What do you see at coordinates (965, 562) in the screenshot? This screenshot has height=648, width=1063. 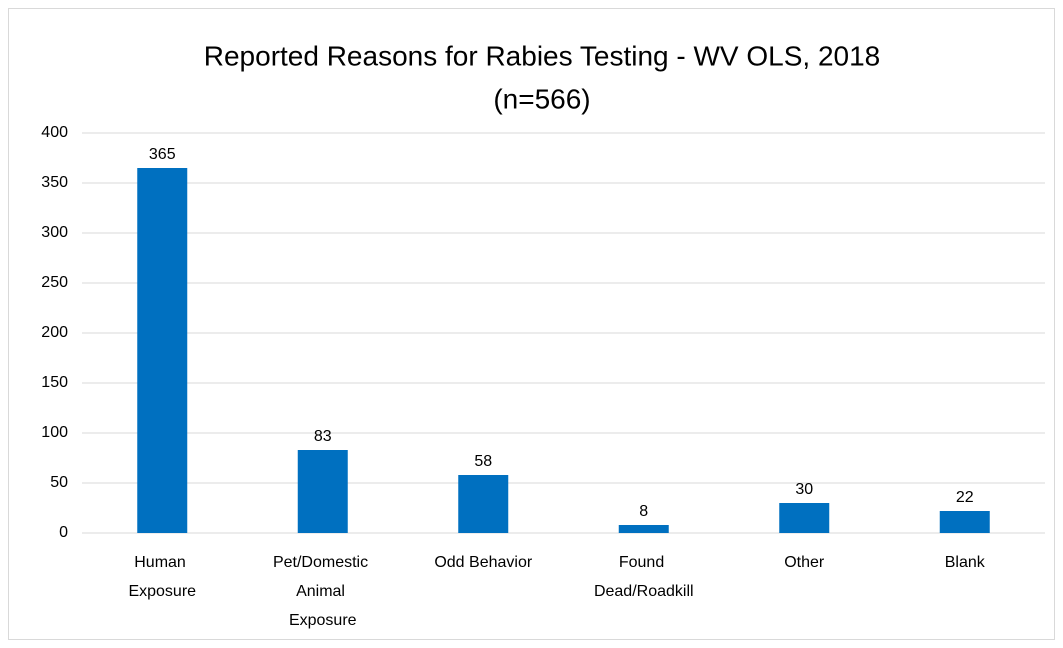 I see `x-tick-label: Blank` at bounding box center [965, 562].